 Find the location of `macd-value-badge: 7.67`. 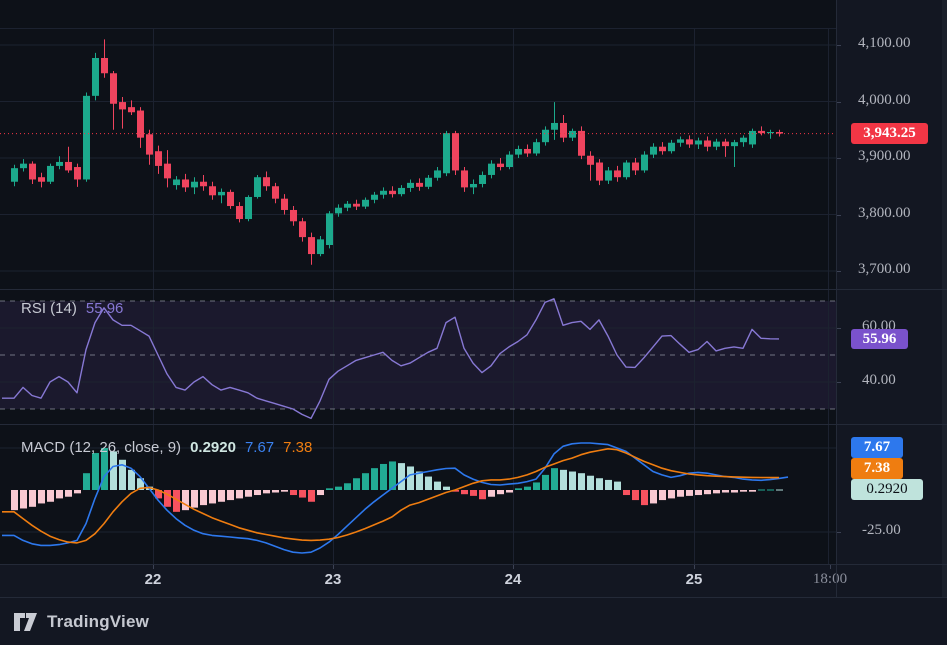

macd-value-badge: 7.67 is located at coordinates (877, 447).